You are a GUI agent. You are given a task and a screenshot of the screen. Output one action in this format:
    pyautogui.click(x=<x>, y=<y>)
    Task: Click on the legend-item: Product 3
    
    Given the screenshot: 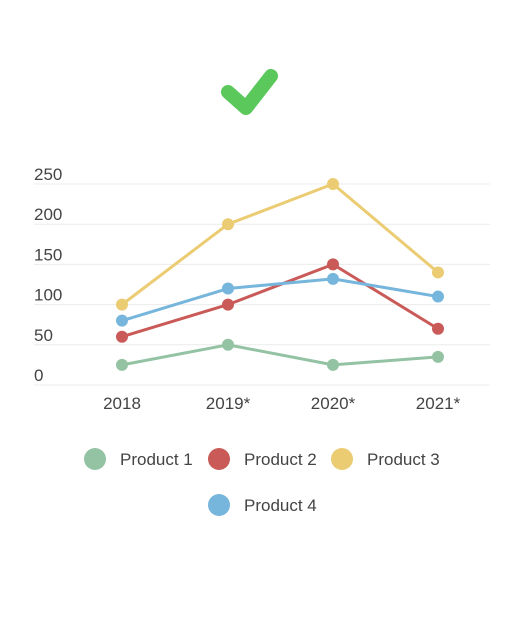 What is the action you would take?
    pyautogui.click(x=385, y=459)
    